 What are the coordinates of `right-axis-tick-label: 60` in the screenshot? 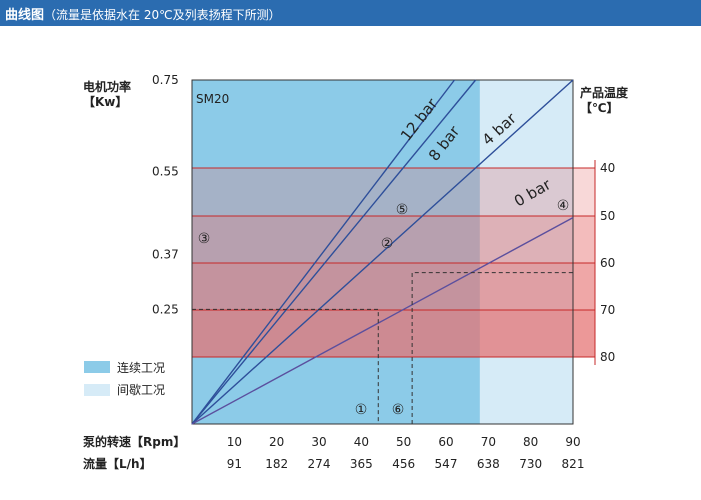 It's located at (607, 263).